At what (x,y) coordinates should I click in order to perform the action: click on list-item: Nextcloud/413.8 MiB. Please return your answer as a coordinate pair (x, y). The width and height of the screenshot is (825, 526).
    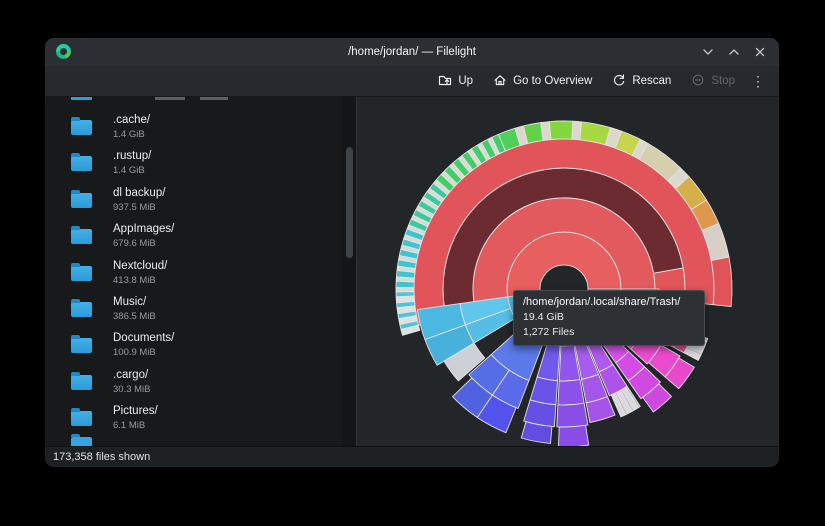
    Looking at the image, I should click on (194, 274).